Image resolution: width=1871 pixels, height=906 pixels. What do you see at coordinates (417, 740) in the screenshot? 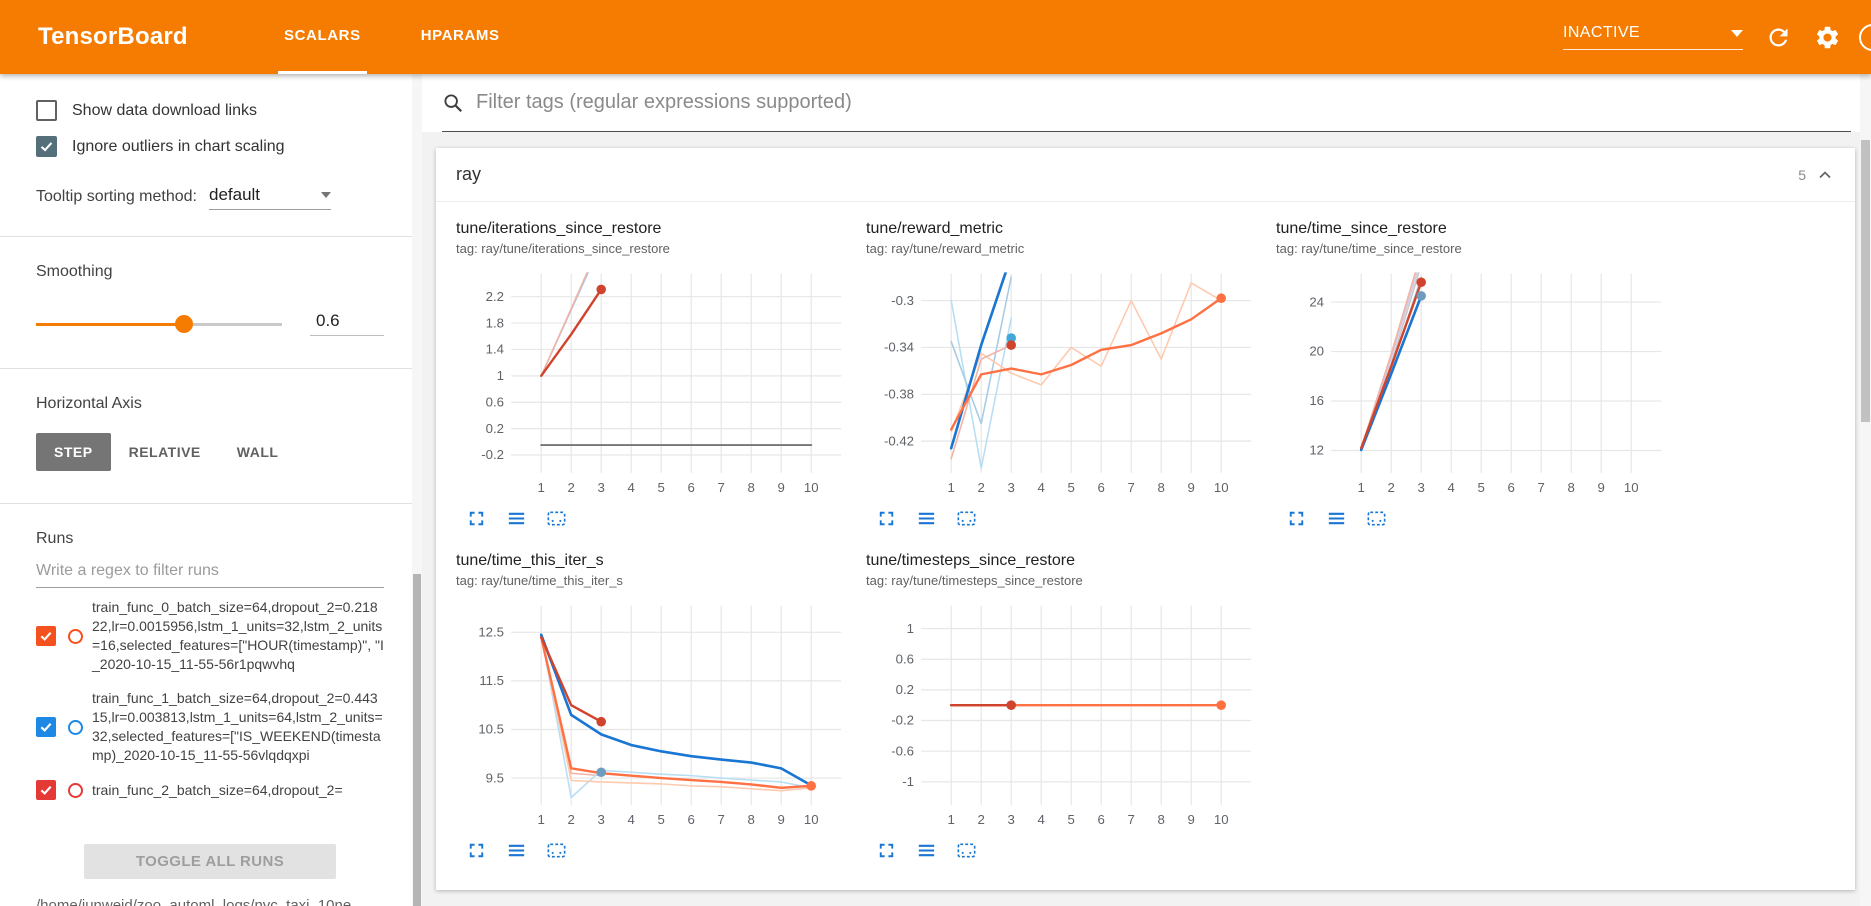
I see `sidebar-scrollbar-thumb` at bounding box center [417, 740].